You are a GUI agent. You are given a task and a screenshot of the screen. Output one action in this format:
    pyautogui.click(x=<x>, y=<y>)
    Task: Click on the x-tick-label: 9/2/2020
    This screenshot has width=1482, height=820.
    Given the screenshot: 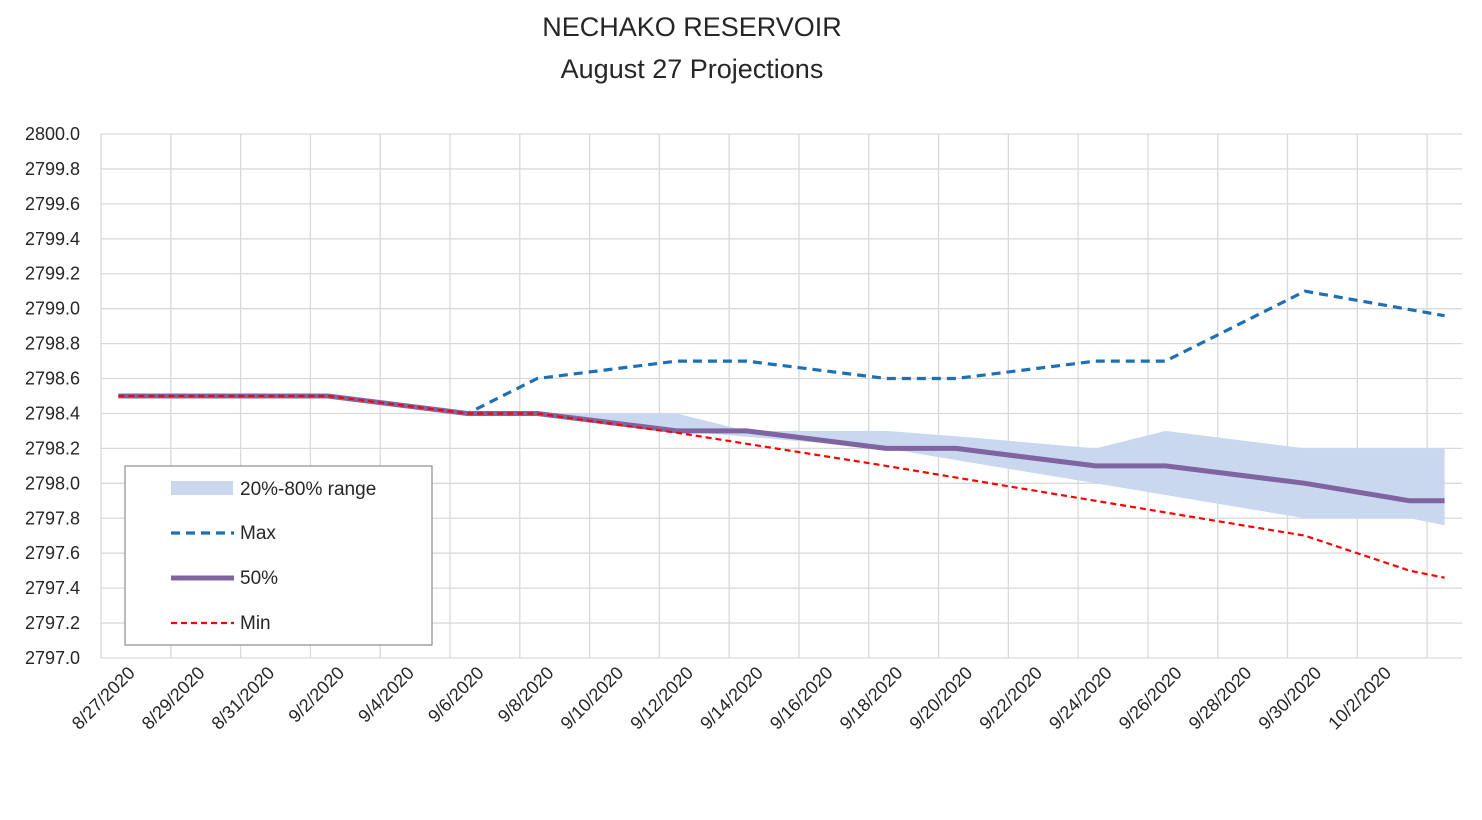 What is the action you would take?
    pyautogui.click(x=316, y=695)
    